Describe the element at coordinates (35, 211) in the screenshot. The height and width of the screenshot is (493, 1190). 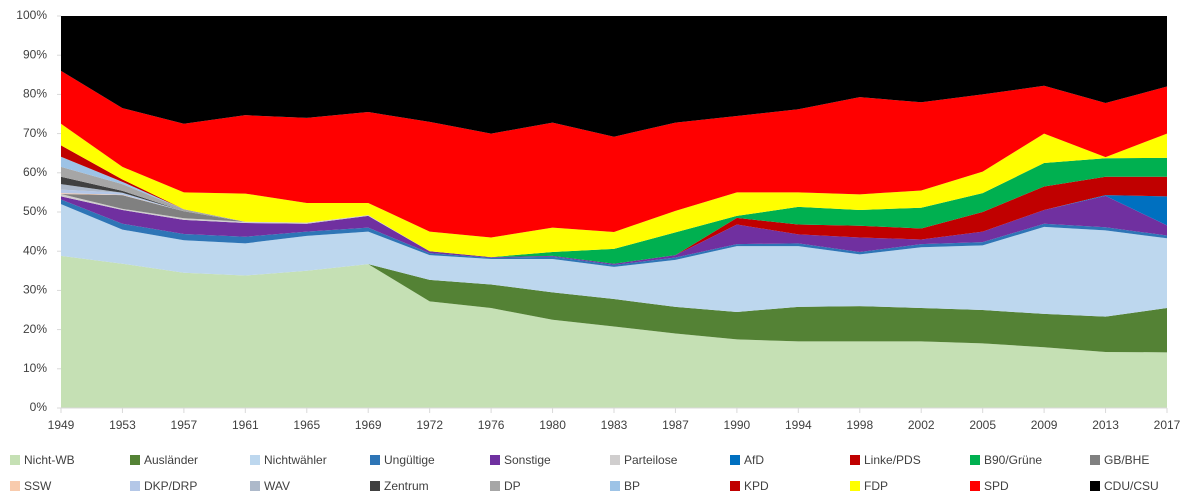
I see `y-tick-label: 50%` at that location.